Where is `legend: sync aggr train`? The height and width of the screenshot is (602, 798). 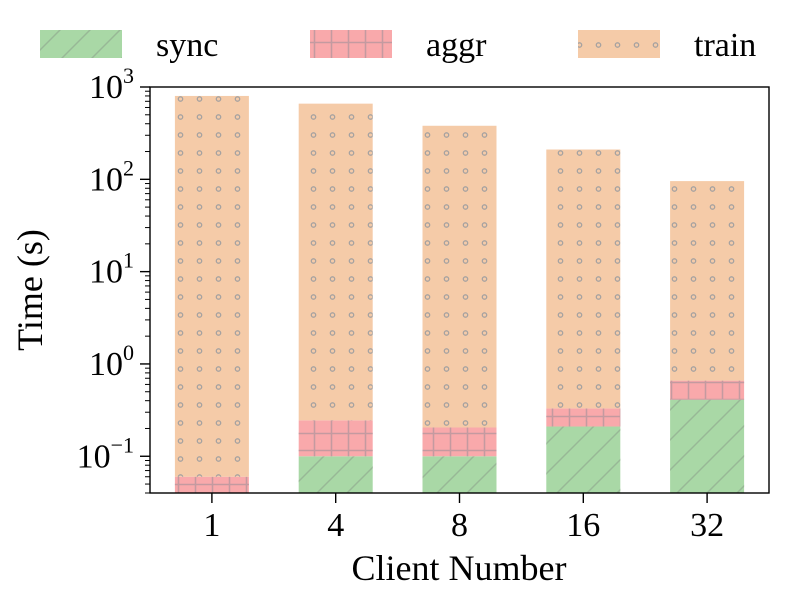 legend: sync aggr train is located at coordinates (398, 45).